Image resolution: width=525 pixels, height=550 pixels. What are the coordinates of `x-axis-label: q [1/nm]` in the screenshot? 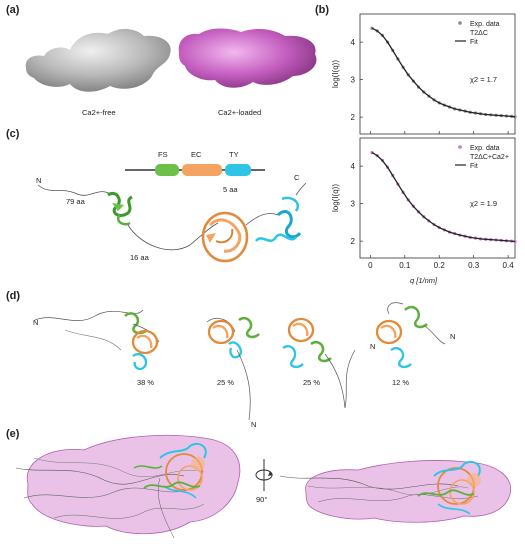 It's located at (424, 280).